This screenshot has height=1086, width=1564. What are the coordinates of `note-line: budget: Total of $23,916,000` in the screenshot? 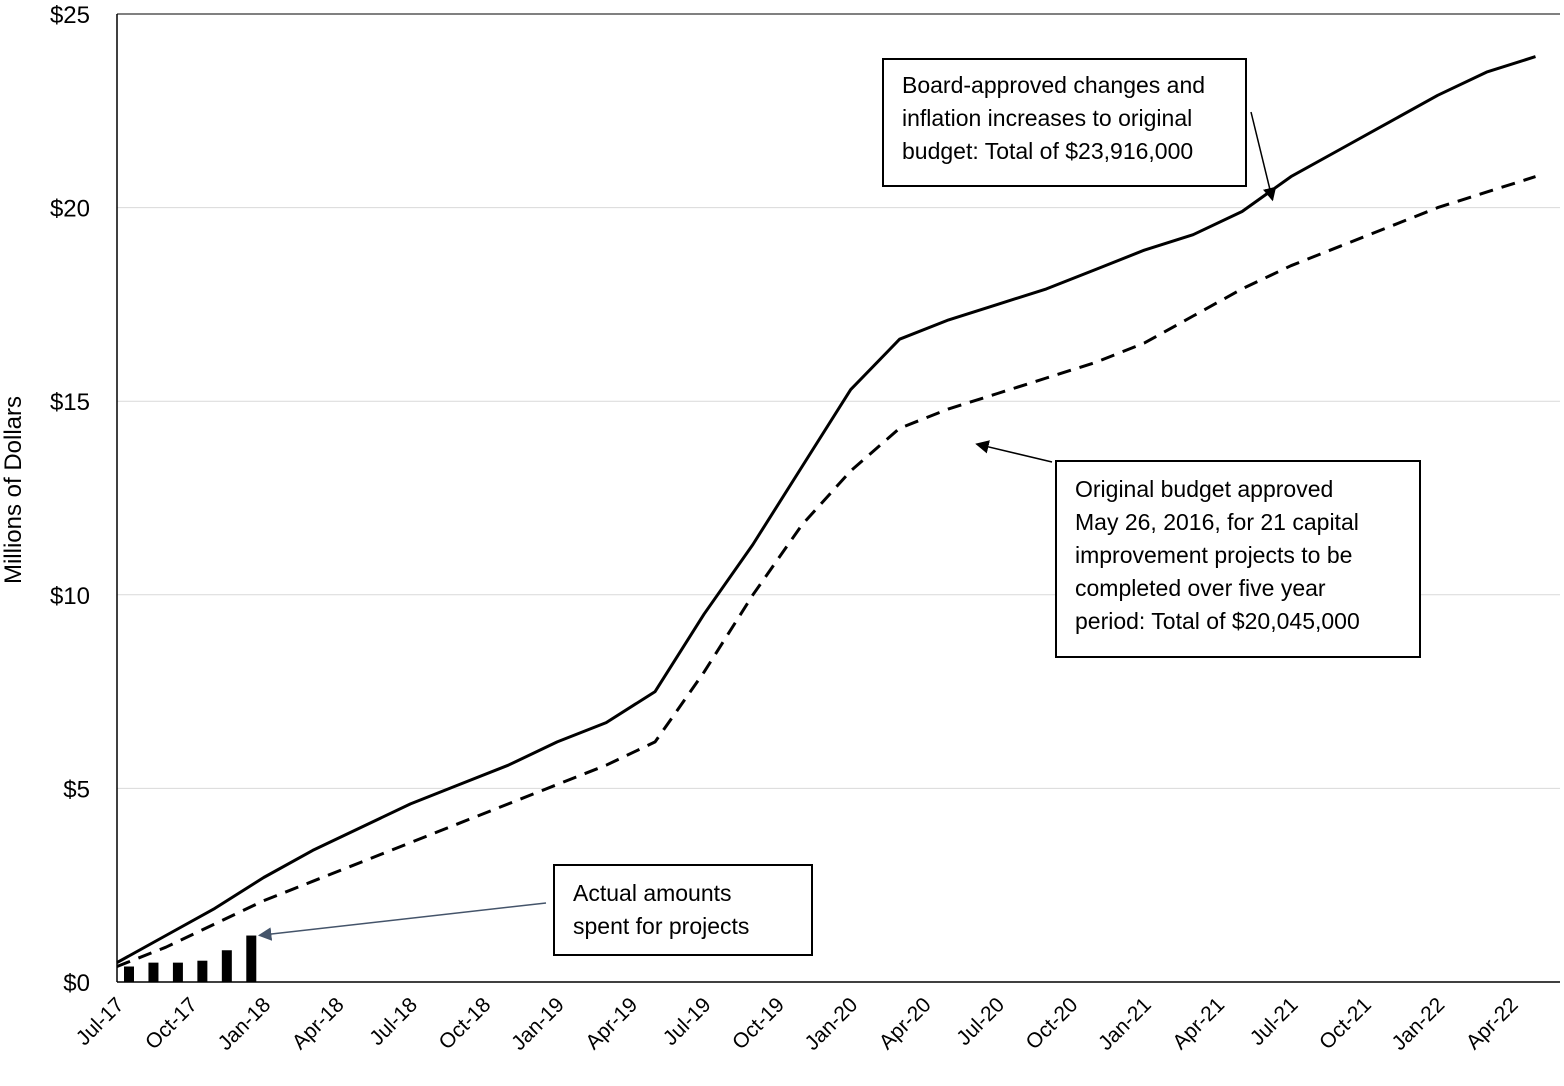 It's located at (1048, 151).